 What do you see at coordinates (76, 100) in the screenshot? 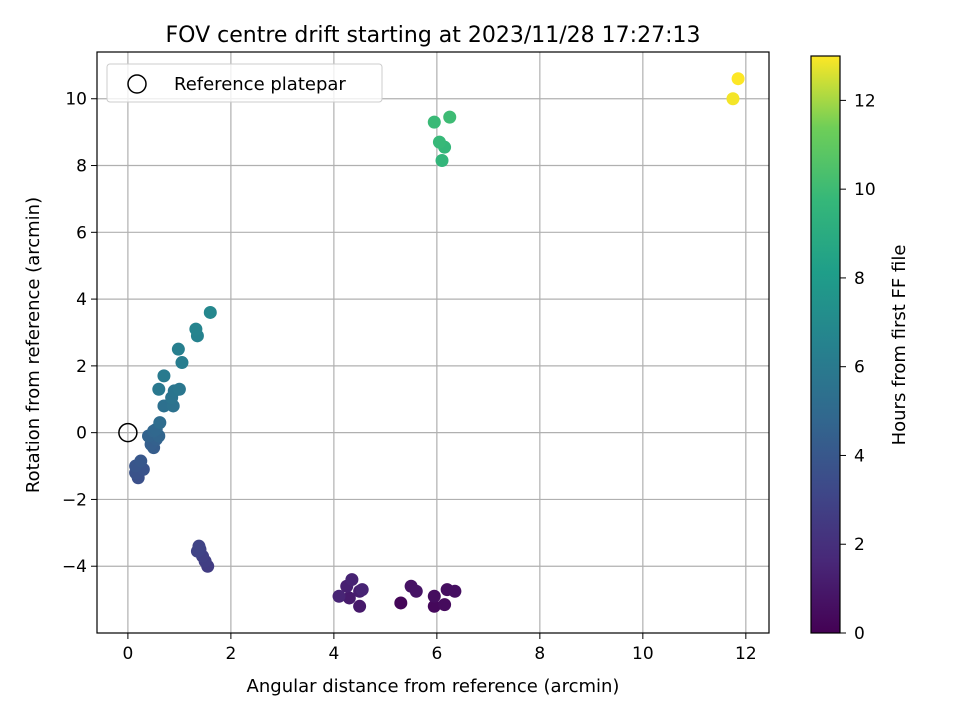
I see `y-tick-label: 10` at bounding box center [76, 100].